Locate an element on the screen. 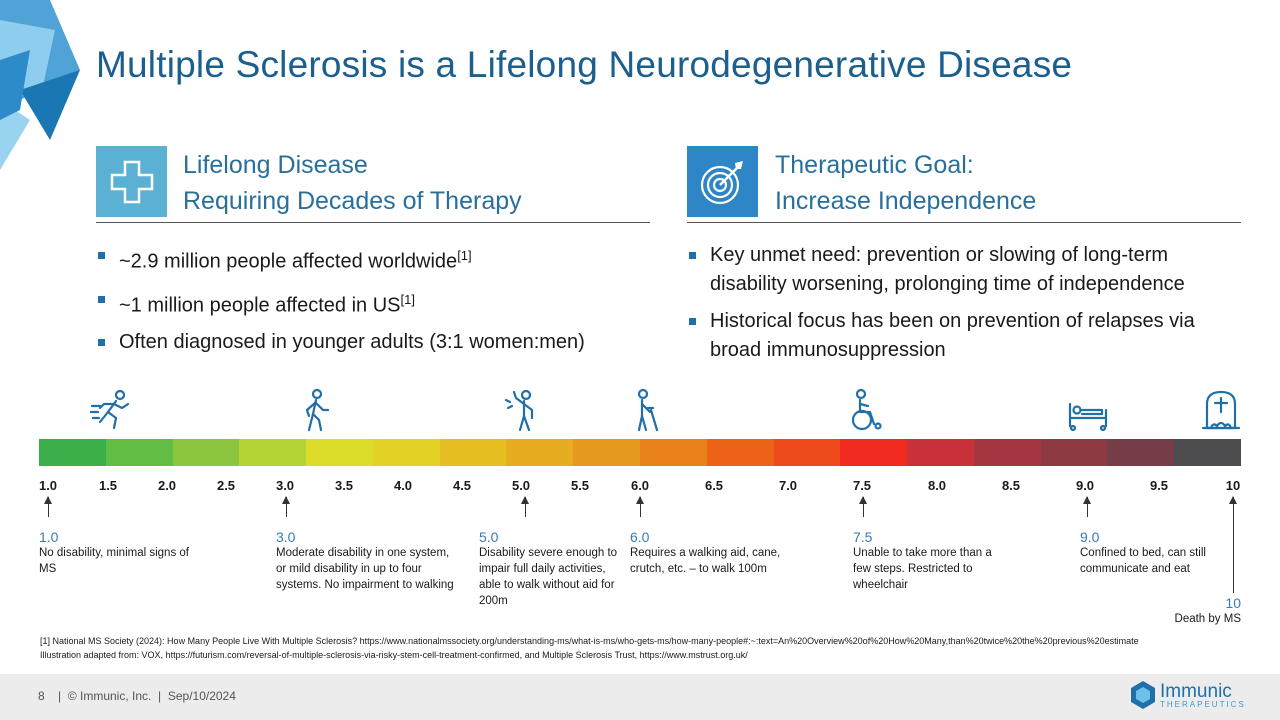 This screenshot has width=1280, height=720. tick-label: 10 is located at coordinates (1233, 485).